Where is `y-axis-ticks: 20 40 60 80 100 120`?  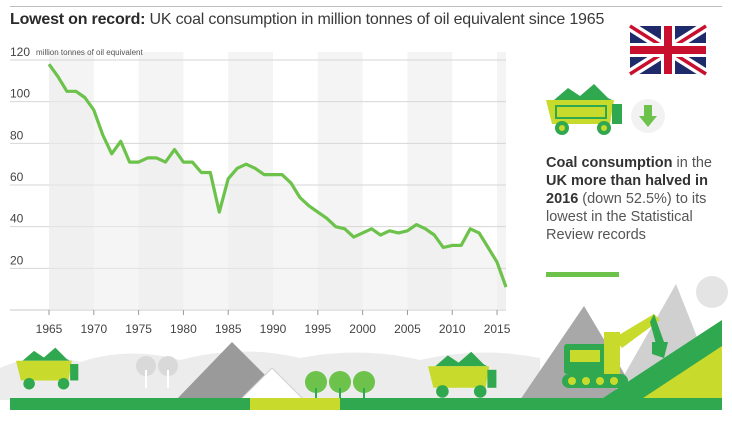
y-axis-ticks: 20 40 60 80 100 120 is located at coordinates (20, 156).